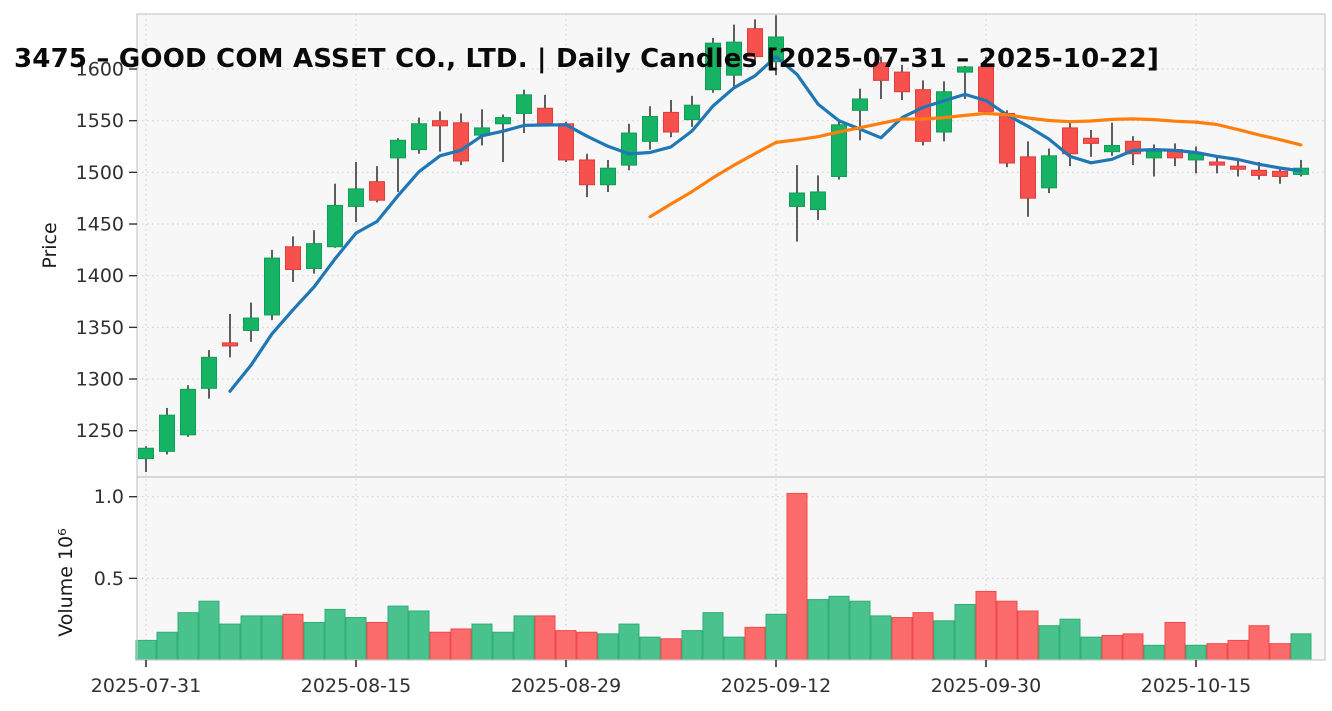  I want to click on price-tick-label: 1600, so click(100, 70).